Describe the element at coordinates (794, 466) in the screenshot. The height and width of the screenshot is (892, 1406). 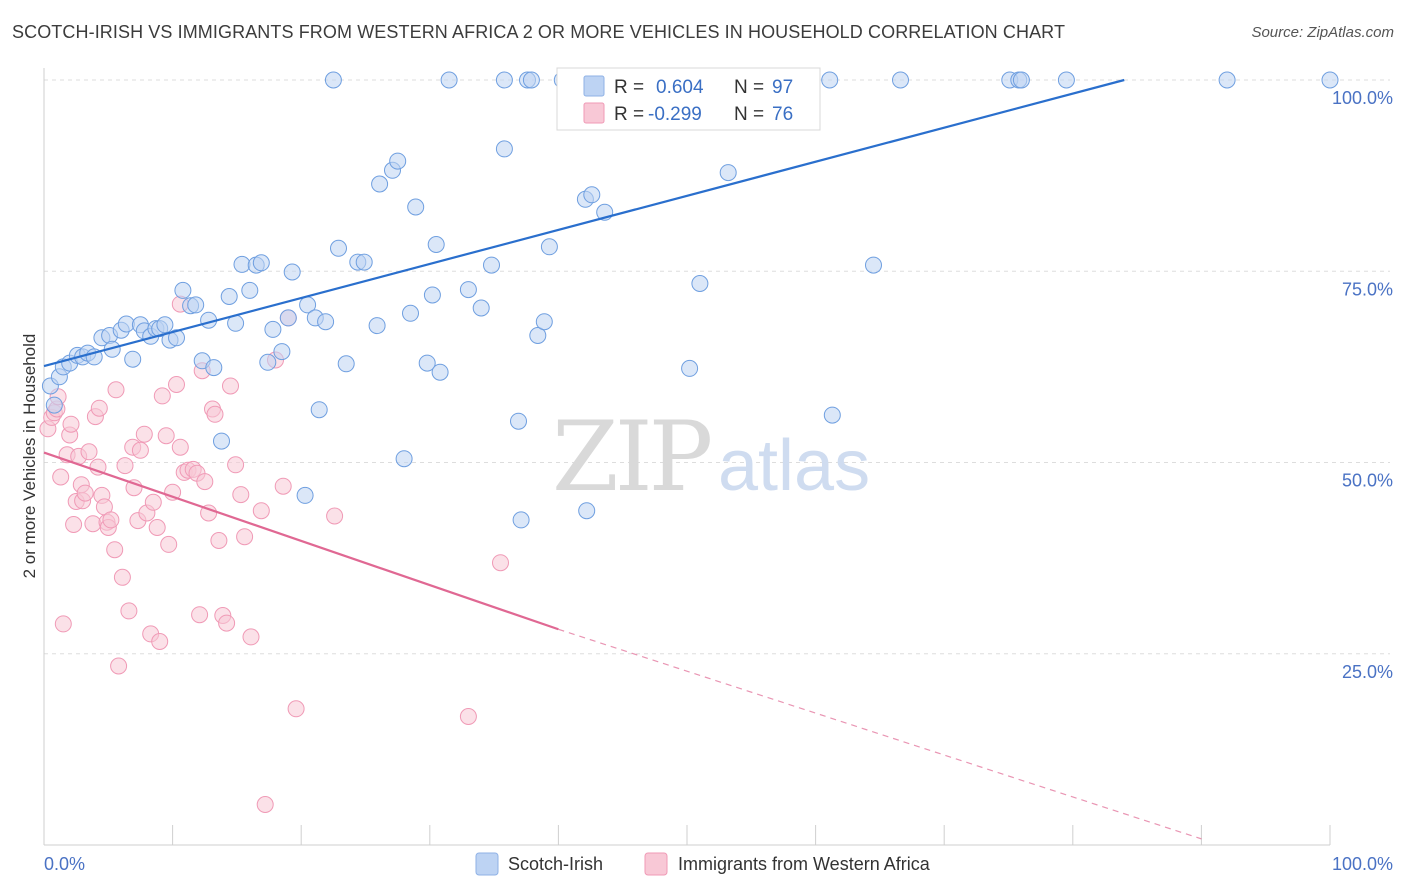
I see `watermark-atlas: atlas` at that location.